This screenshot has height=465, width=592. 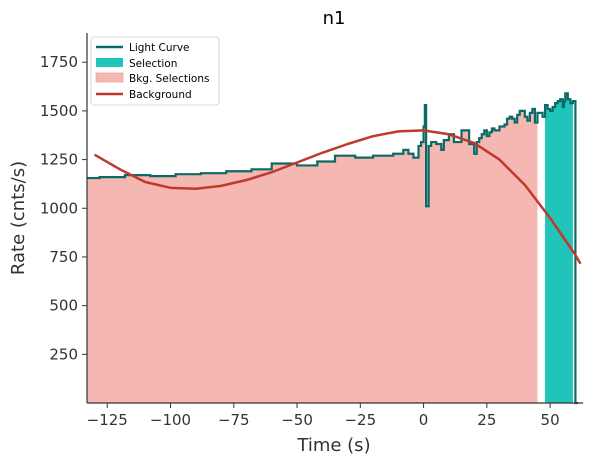 What do you see at coordinates (109, 62) in the screenshot?
I see `legend-selection-swatch` at bounding box center [109, 62].